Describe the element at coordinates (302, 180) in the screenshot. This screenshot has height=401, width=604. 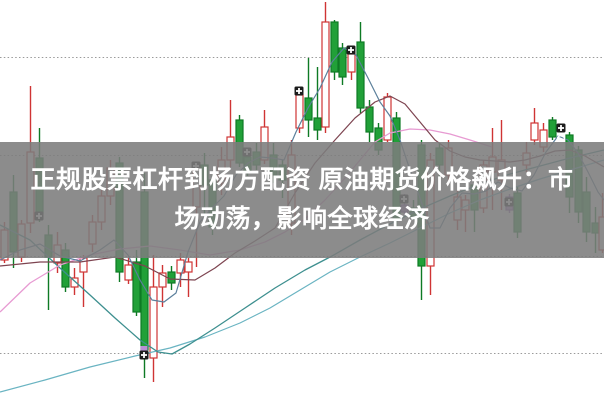
I see `headline-line1: 正规股票杠杆到杨方配资 原油期货价格飙升：市` at that location.